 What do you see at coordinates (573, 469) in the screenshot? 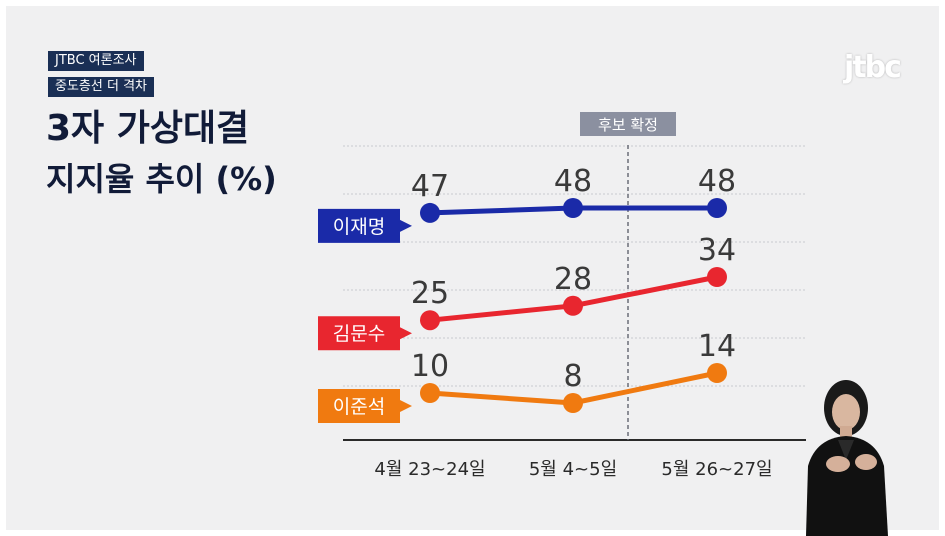
I see `x-tick-label-1: 5월 4~5일` at bounding box center [573, 469].